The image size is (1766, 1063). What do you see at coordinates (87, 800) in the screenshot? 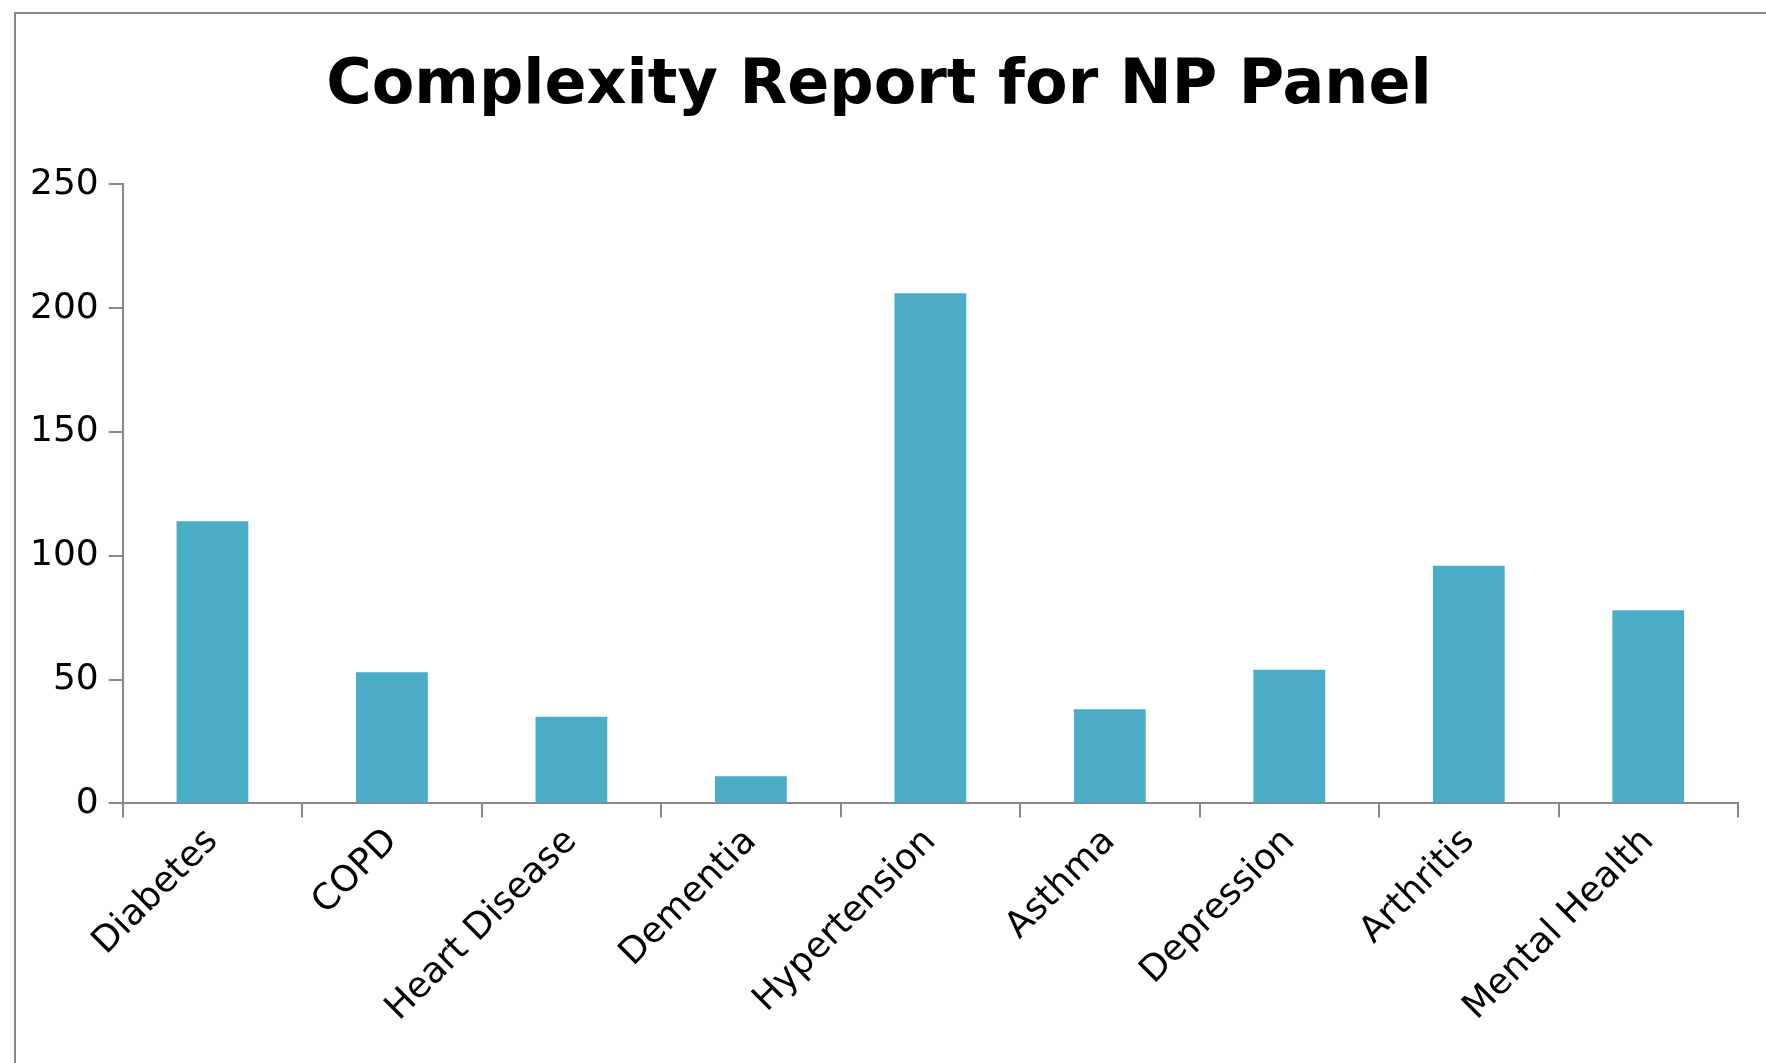
I see `y-tick-label: 0` at bounding box center [87, 800].